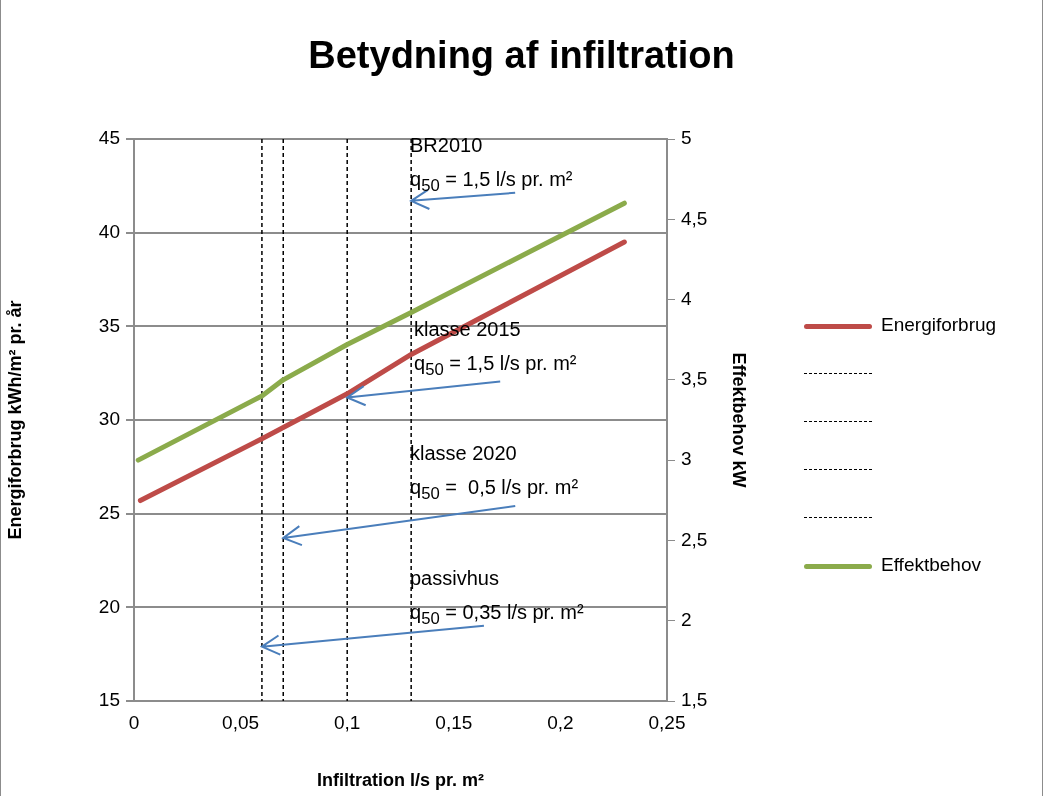 Image resolution: width=1043 pixels, height=796 pixels. What do you see at coordinates (694, 539) in the screenshot?
I see `y2-tick-label: 2,5` at bounding box center [694, 539].